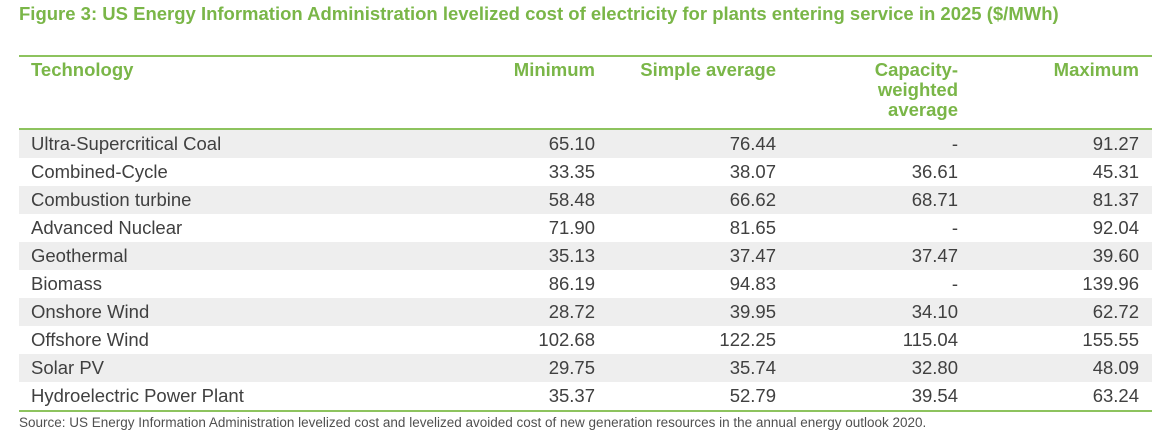  What do you see at coordinates (1115, 395) in the screenshot?
I see `cell-maximum: 63.24` at bounding box center [1115, 395].